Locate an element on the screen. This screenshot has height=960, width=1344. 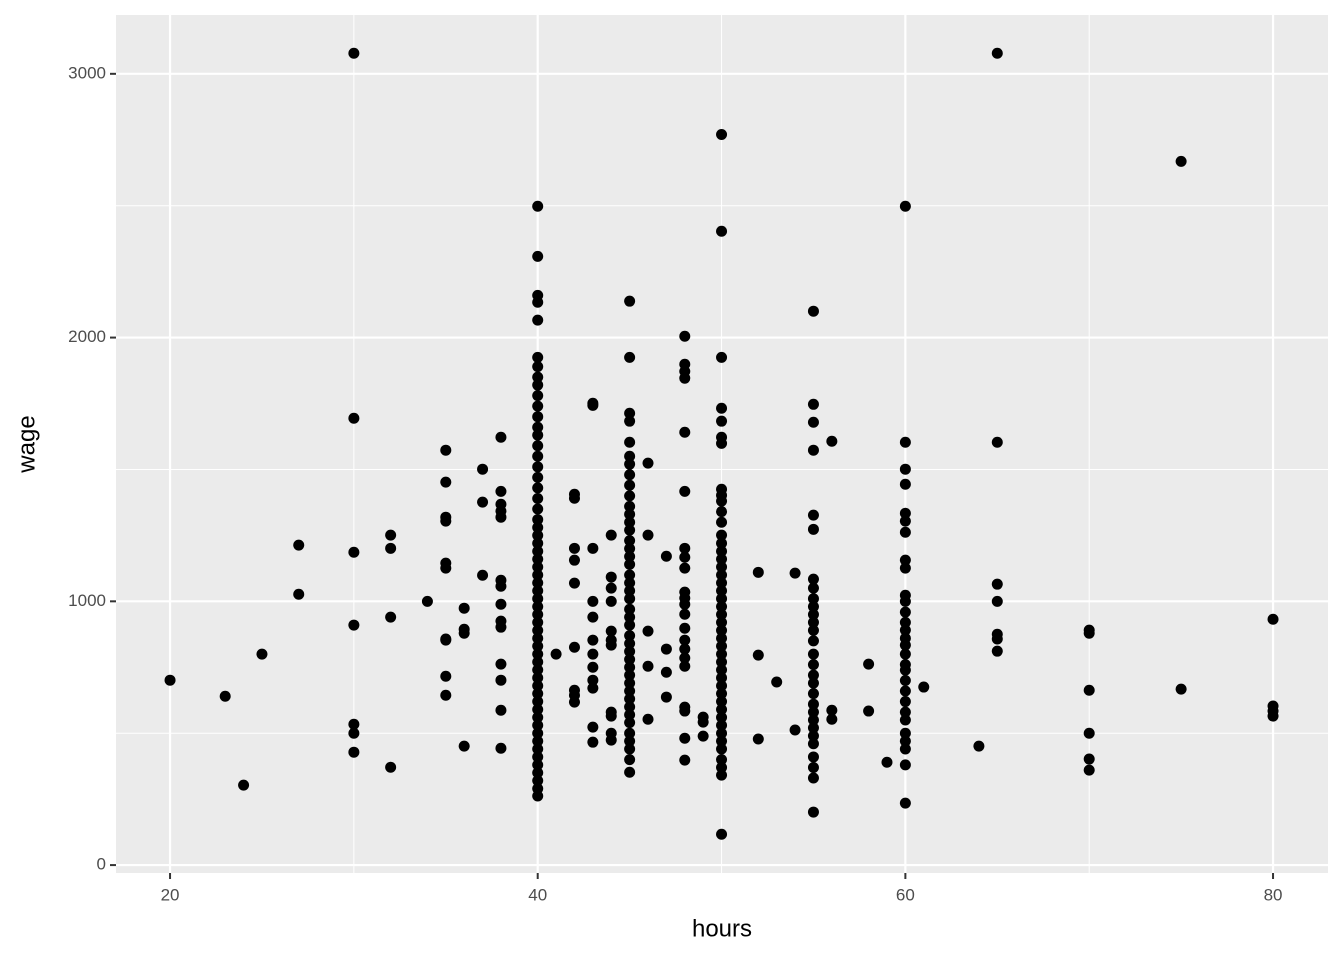
x-tick-label: 20 is located at coordinates (170, 894).